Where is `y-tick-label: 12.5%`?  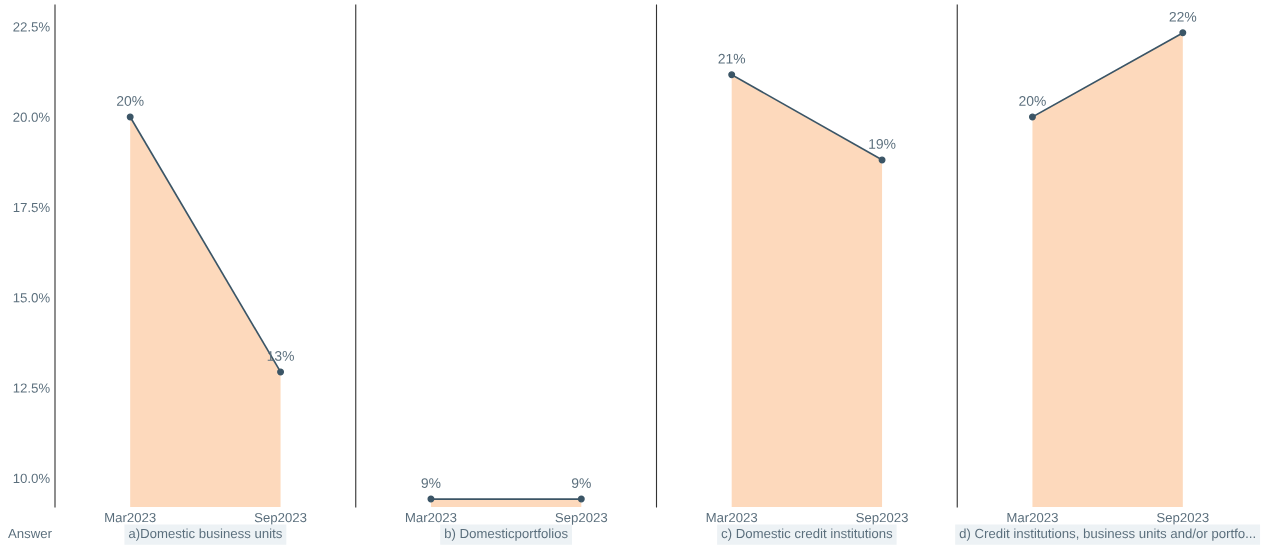
y-tick-label: 12.5% is located at coordinates (31, 388).